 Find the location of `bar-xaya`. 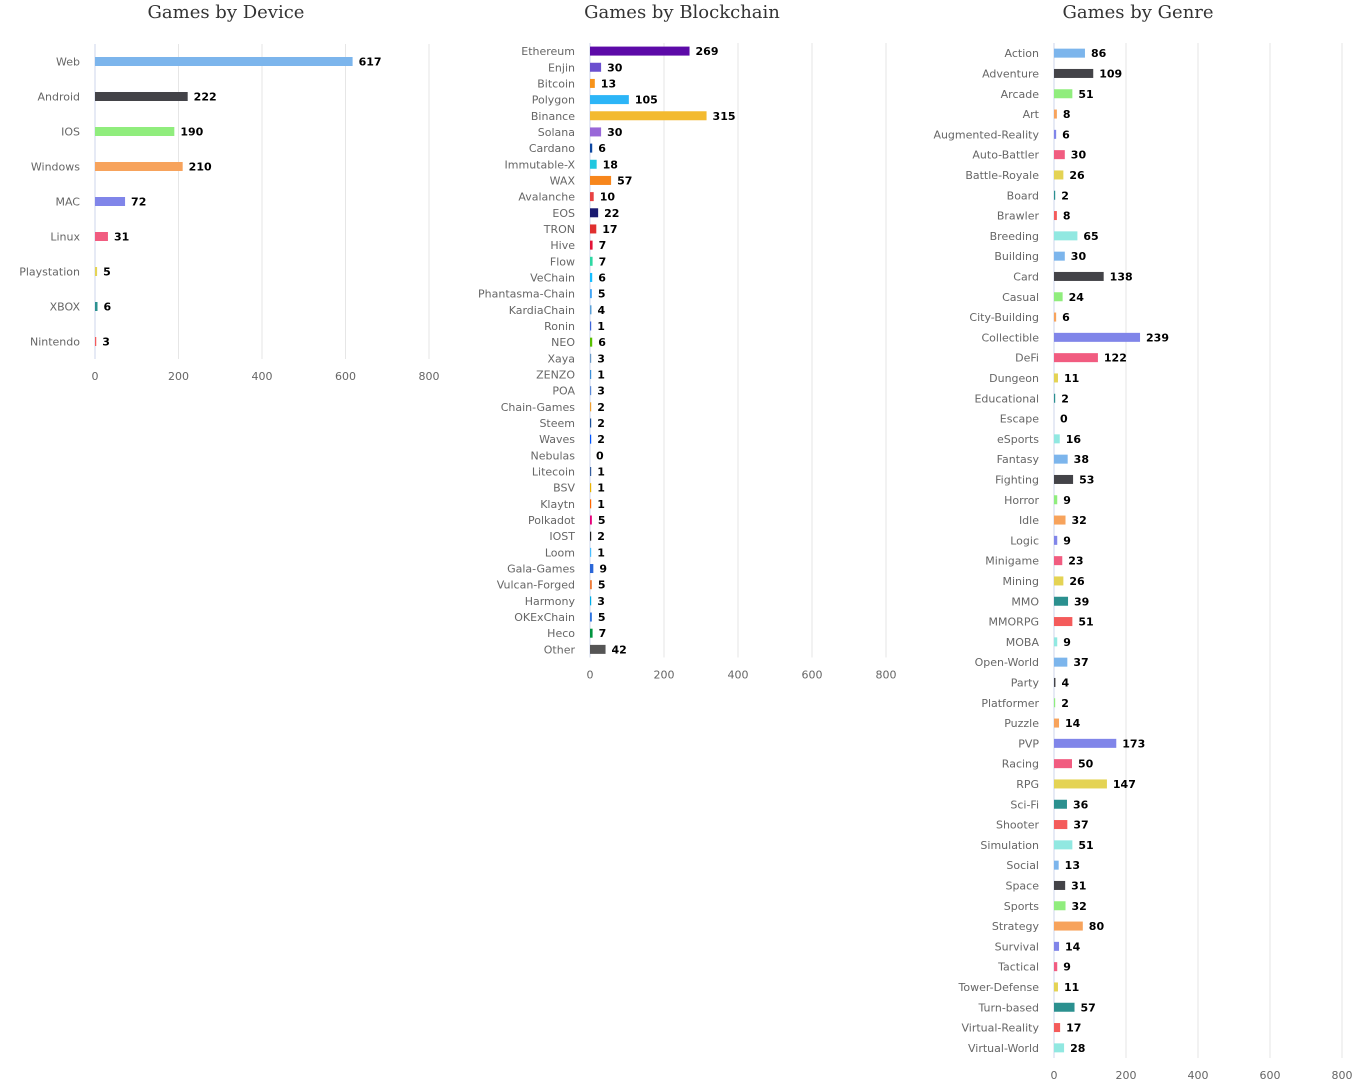

bar-xaya is located at coordinates (591, 358).